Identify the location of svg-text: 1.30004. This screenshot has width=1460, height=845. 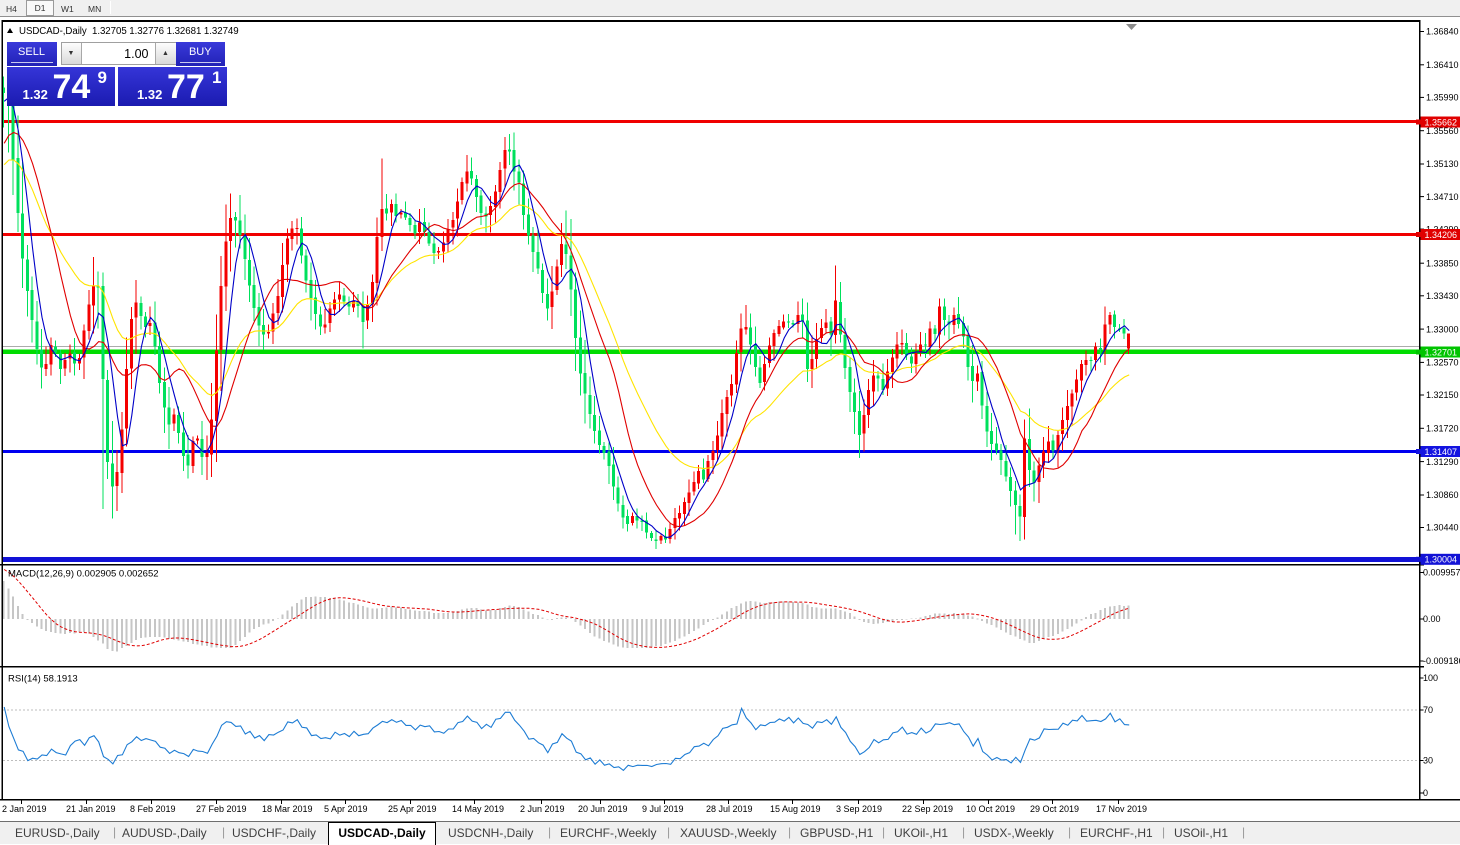
(1441, 560).